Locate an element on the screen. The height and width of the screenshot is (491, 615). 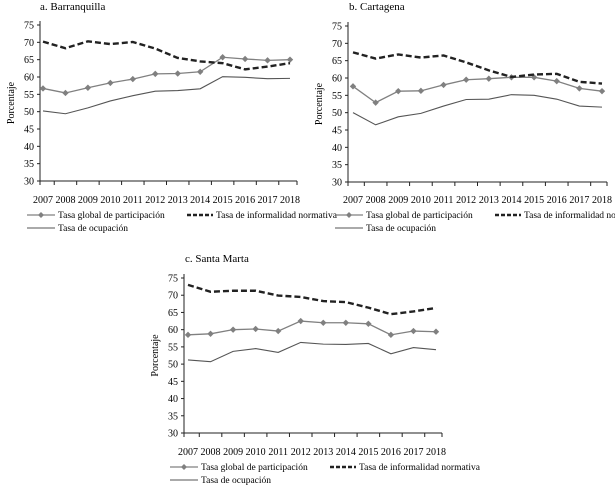
chart-title: b. Cartagena is located at coordinates (377, 7).